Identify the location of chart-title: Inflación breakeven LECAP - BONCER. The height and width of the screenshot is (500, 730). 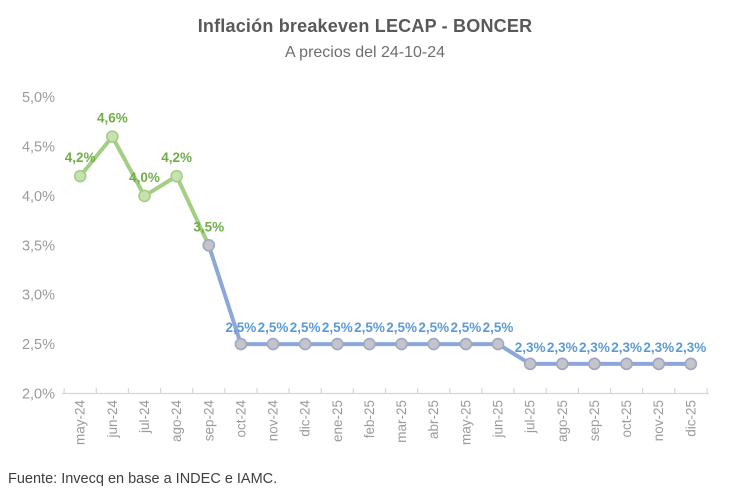
(365, 26).